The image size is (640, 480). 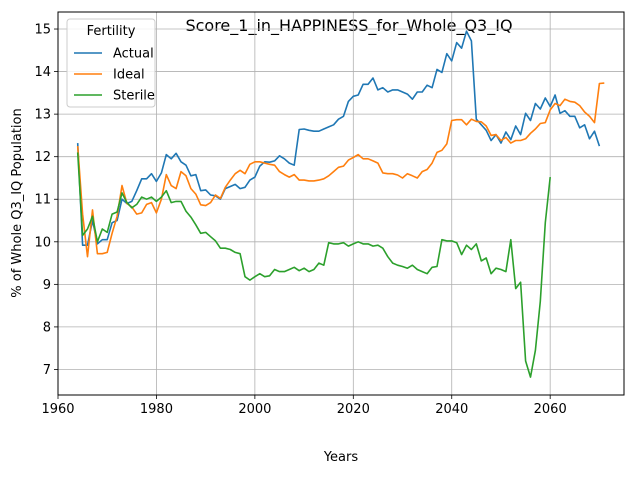 I want to click on y-tick-label: 13, so click(x=42, y=115).